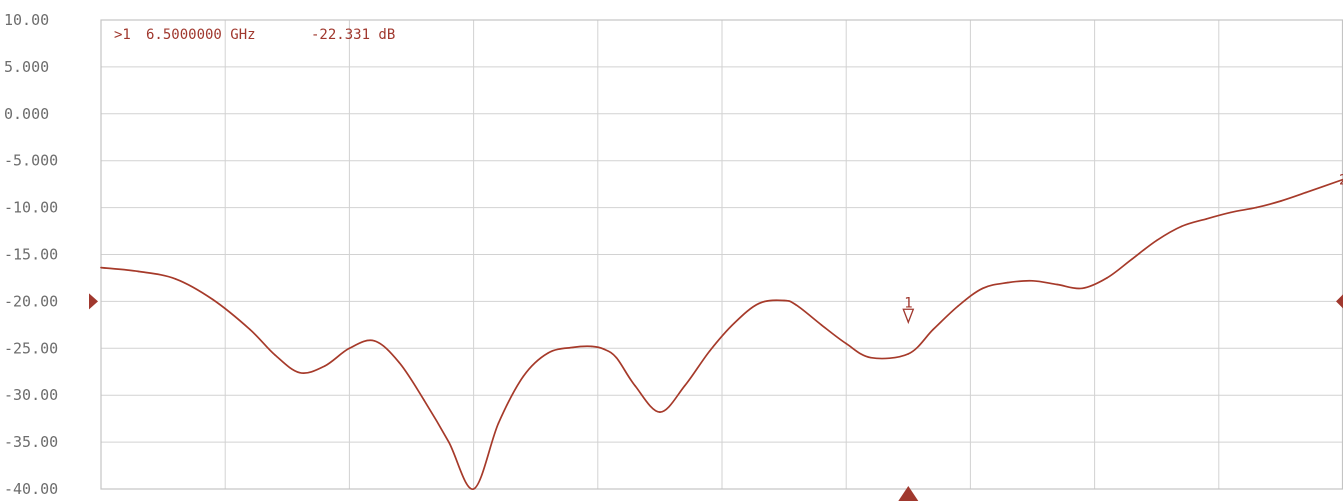  Describe the element at coordinates (31, 208) in the screenshot. I see `y-tick-label: -10.00` at that location.